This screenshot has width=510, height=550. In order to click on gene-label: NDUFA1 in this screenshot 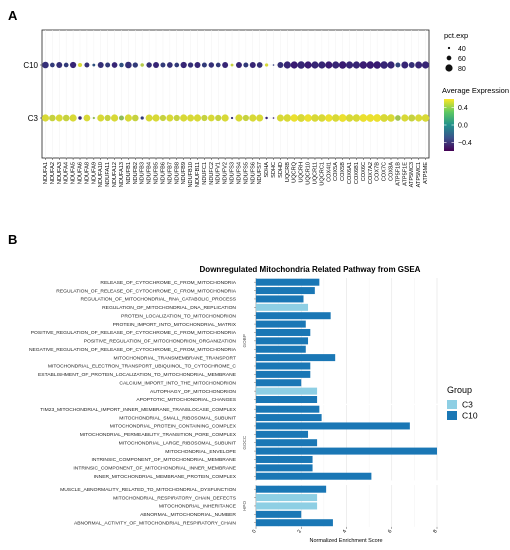, I will do `click(46, 173)`.